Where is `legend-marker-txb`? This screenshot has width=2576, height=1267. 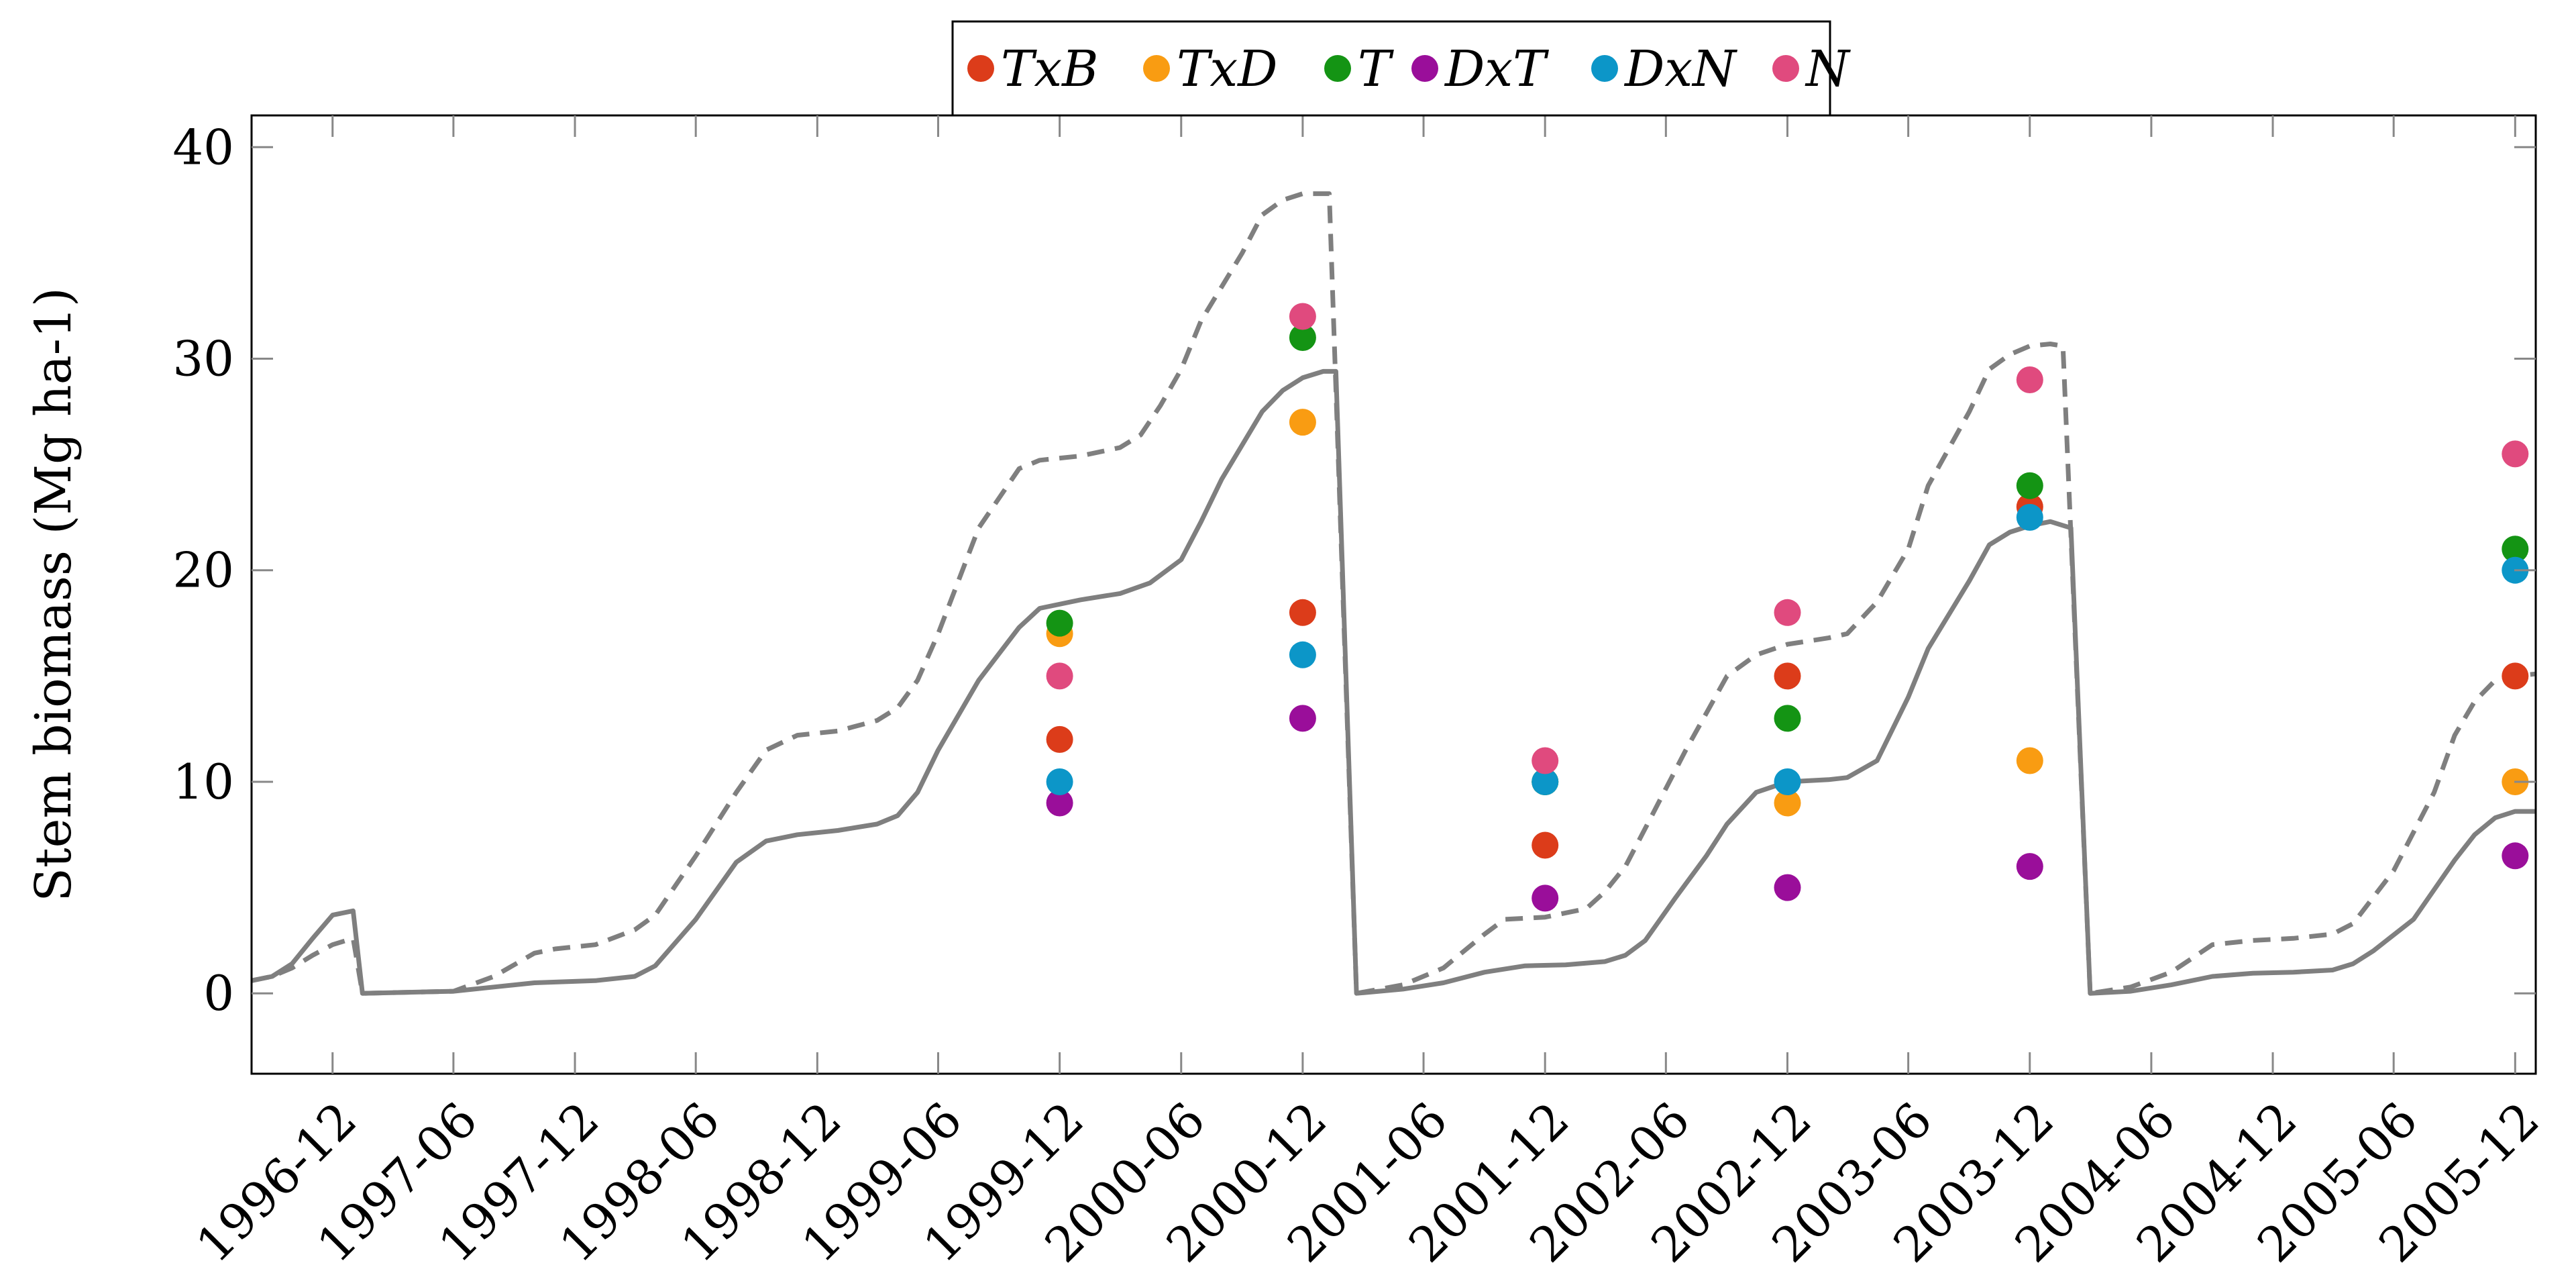
legend-marker-txb is located at coordinates (980, 68).